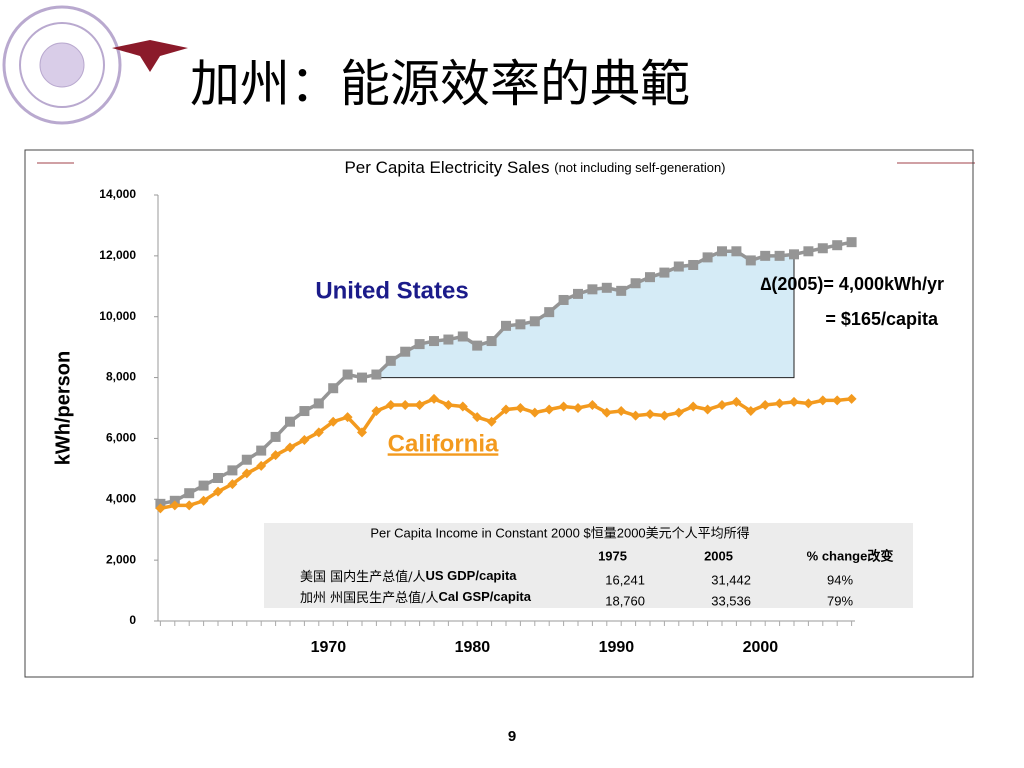 The width and height of the screenshot is (1024, 768). Describe the element at coordinates (612, 555) in the screenshot. I see `table-header: 1975` at that location.